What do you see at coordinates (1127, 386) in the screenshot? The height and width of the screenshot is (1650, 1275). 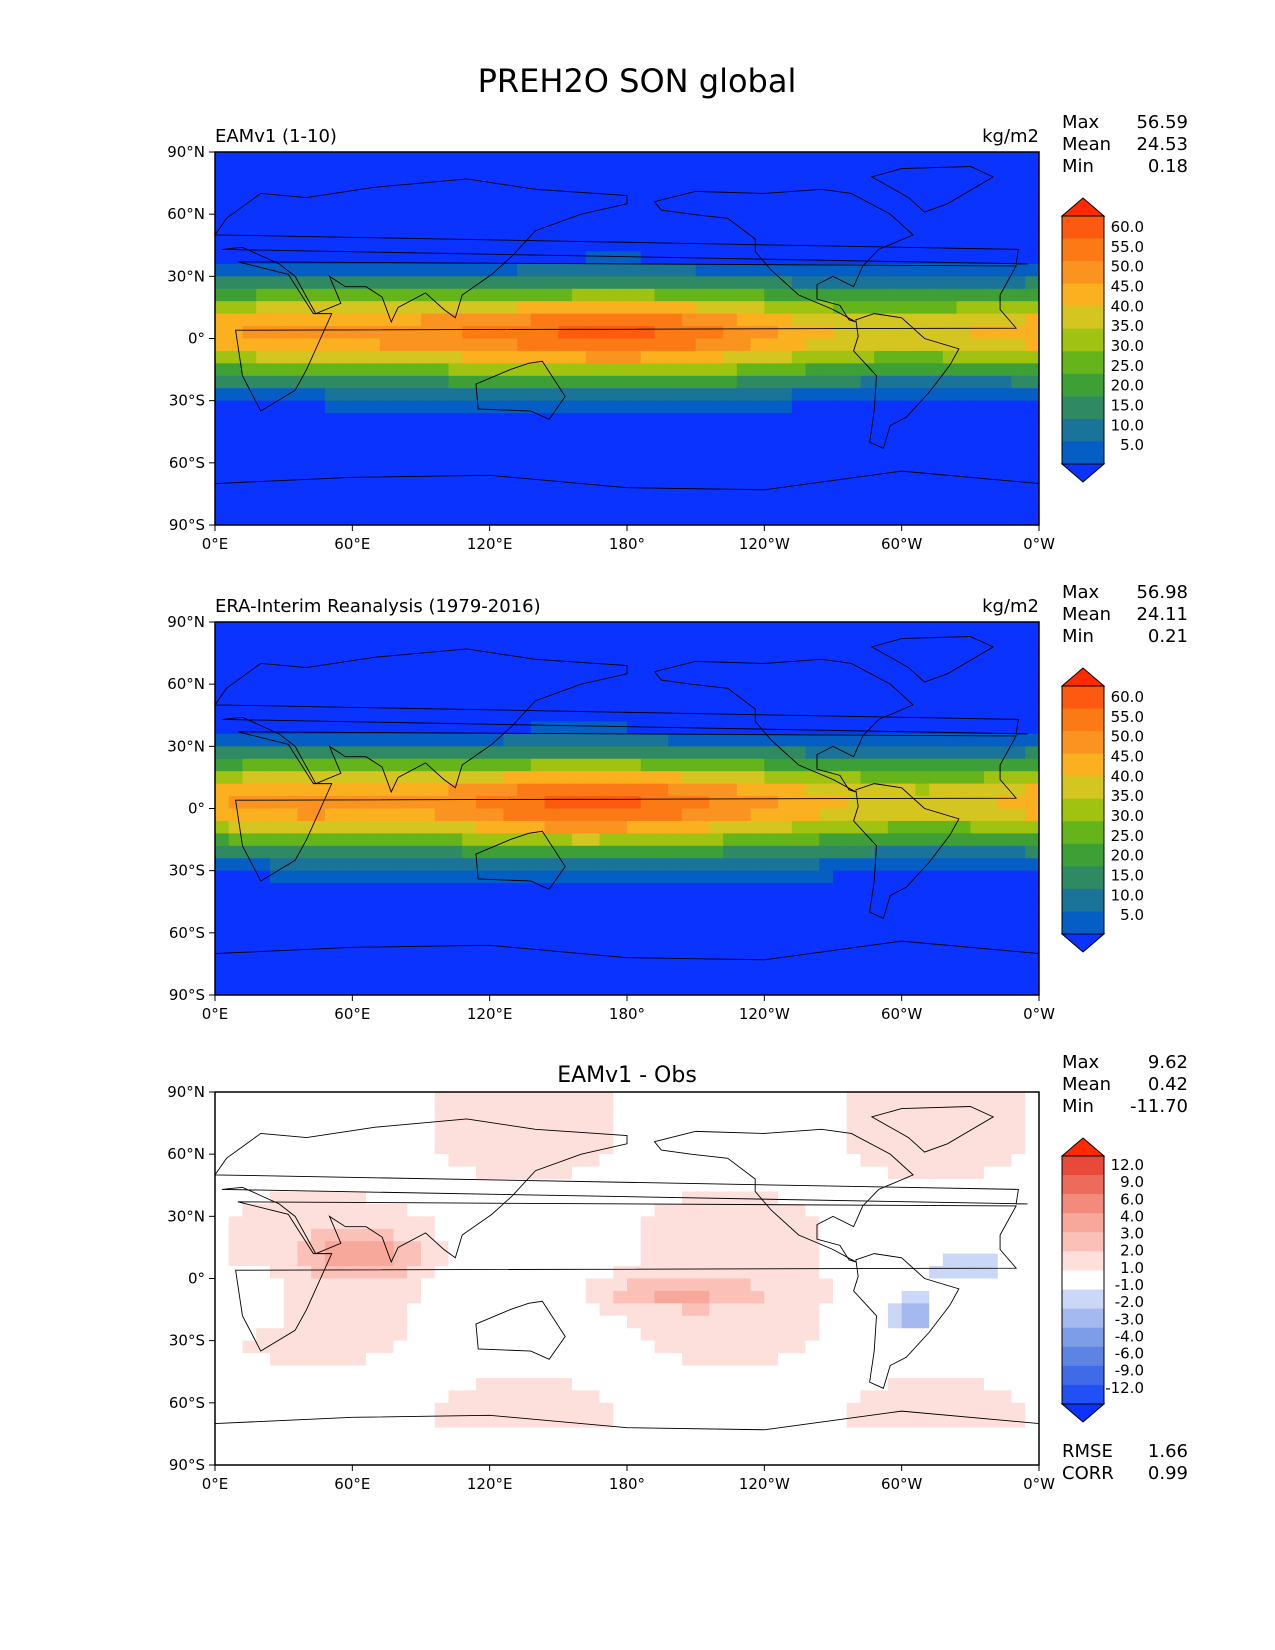 I see `colorbar-label: 20.0` at bounding box center [1127, 386].